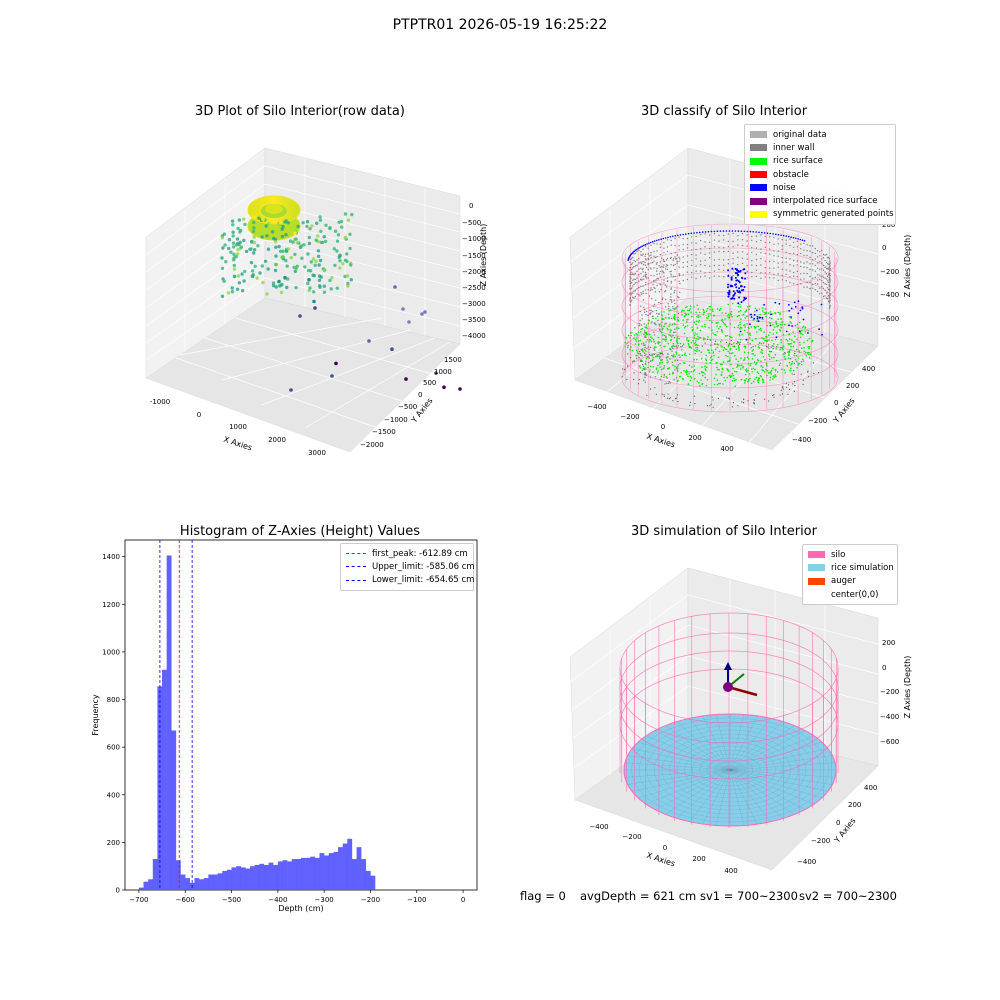 This screenshot has width=1000, height=1000. What do you see at coordinates (820, 161) in the screenshot?
I see `legend-item: rice surface` at bounding box center [820, 161].